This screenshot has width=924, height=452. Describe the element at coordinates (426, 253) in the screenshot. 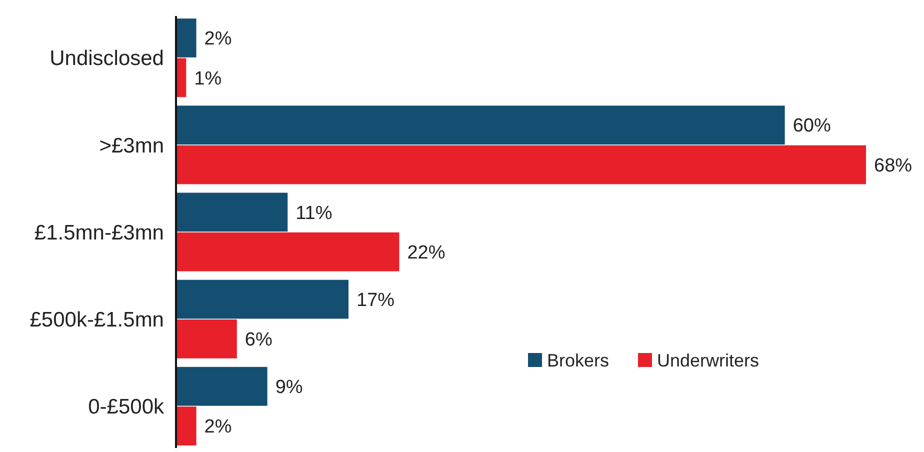

I see `data-label: 22%` at that location.